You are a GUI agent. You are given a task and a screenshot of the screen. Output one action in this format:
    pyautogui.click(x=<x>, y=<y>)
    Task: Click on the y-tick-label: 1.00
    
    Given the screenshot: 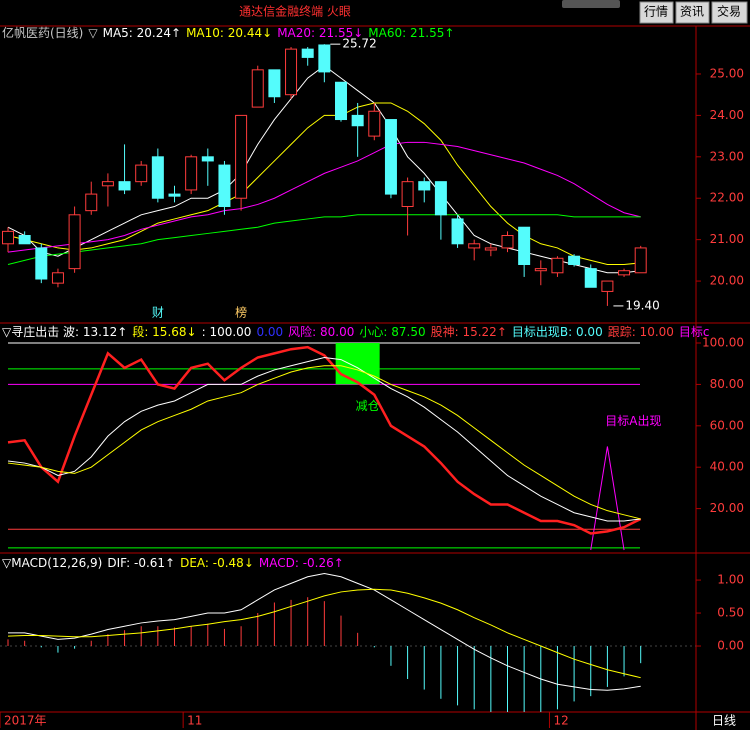 What is the action you would take?
    pyautogui.click(x=730, y=580)
    